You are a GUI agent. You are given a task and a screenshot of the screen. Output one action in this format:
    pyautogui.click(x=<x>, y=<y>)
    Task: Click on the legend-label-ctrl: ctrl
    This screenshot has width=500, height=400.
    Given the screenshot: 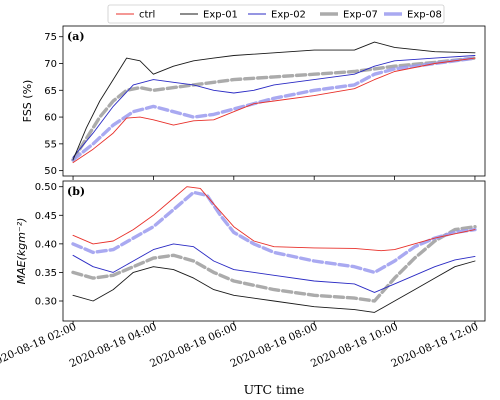 What is the action you would take?
    pyautogui.click(x=147, y=15)
    